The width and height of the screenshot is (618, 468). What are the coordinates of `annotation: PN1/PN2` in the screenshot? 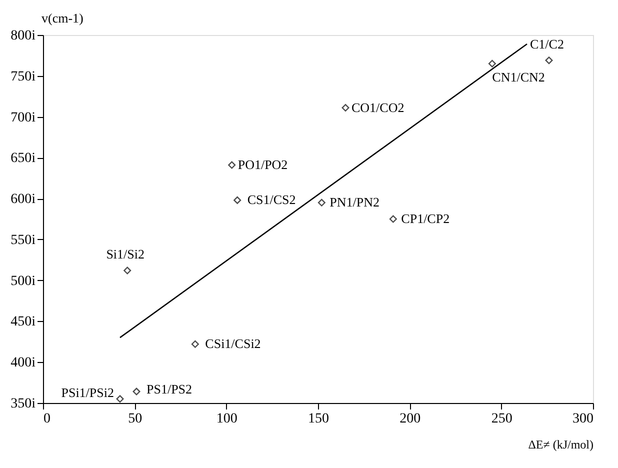 It's located at (355, 202).